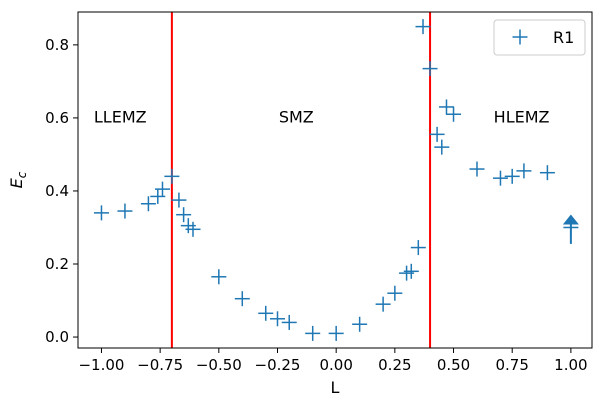 This screenshot has width=593, height=399. I want to click on x-tick-label: −0.50, so click(219, 365).